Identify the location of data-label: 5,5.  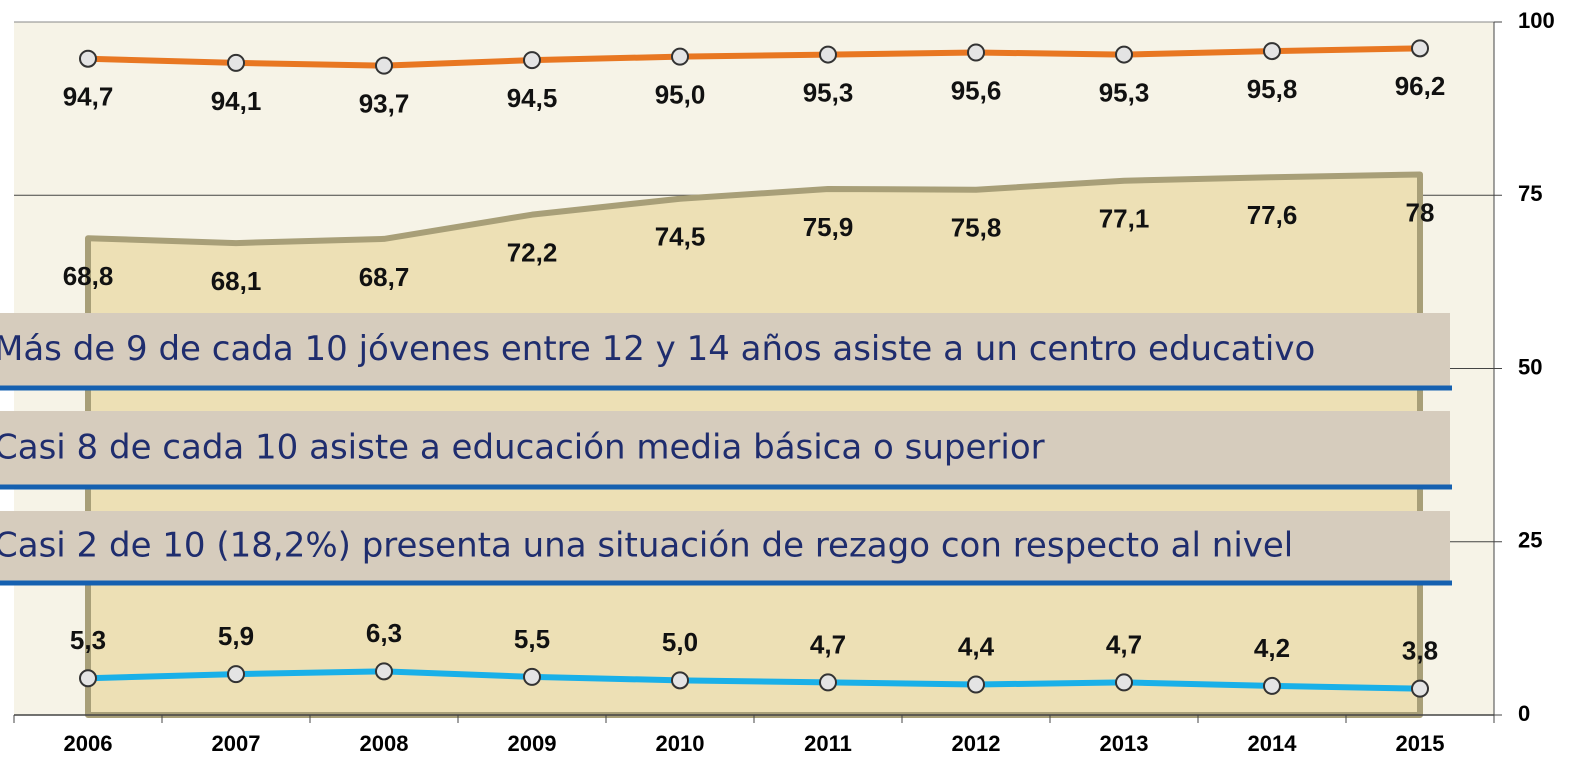
(532, 639).